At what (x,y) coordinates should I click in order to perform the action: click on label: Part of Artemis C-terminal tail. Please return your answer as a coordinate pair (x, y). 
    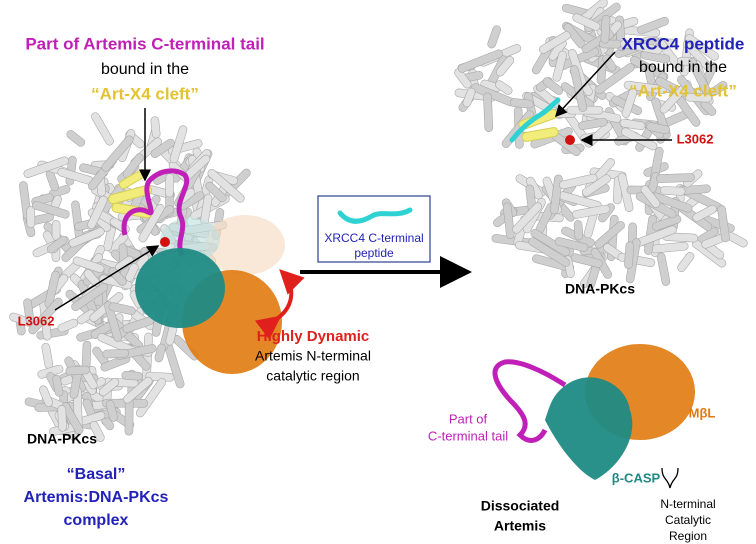
    Looking at the image, I should click on (144, 43).